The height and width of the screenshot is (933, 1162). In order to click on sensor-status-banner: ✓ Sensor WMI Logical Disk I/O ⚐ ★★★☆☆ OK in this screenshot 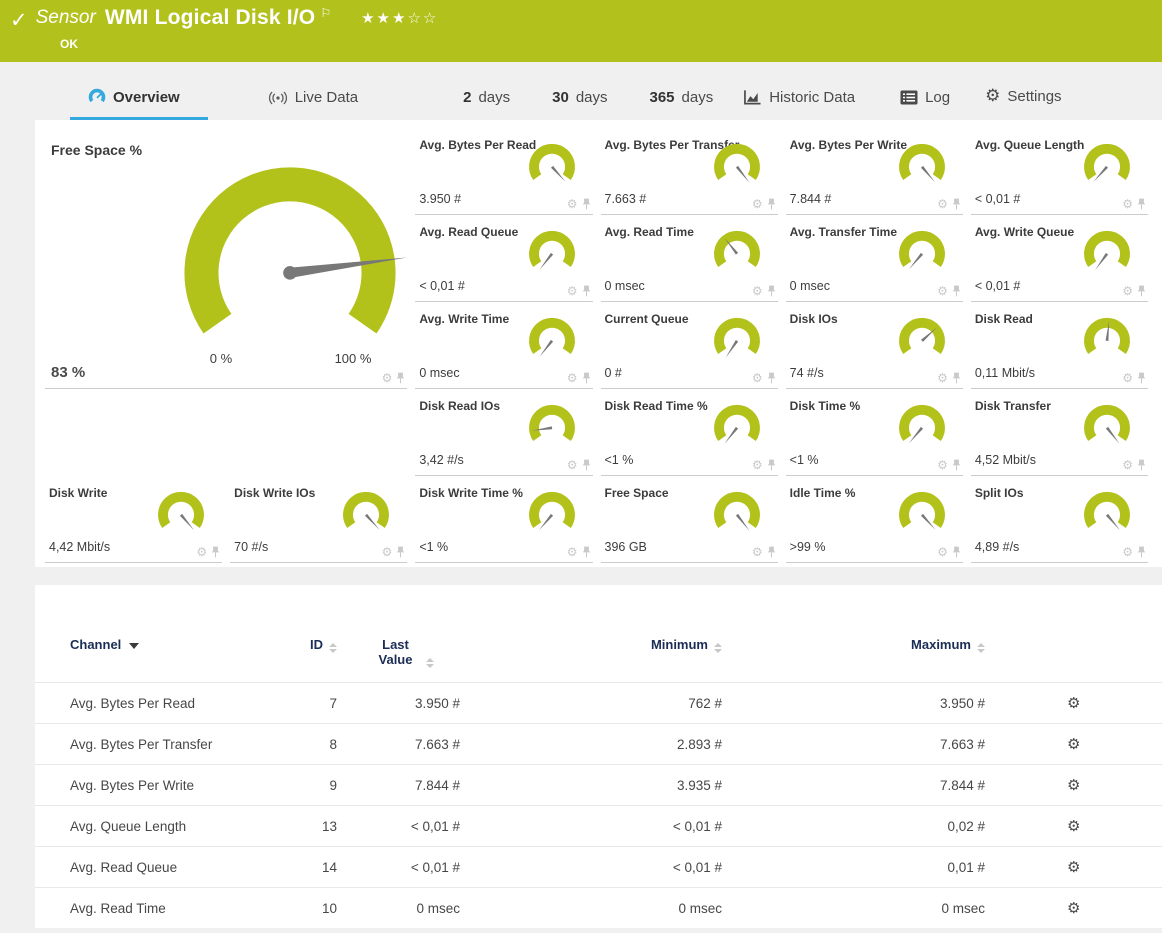, I will do `click(581, 31)`.